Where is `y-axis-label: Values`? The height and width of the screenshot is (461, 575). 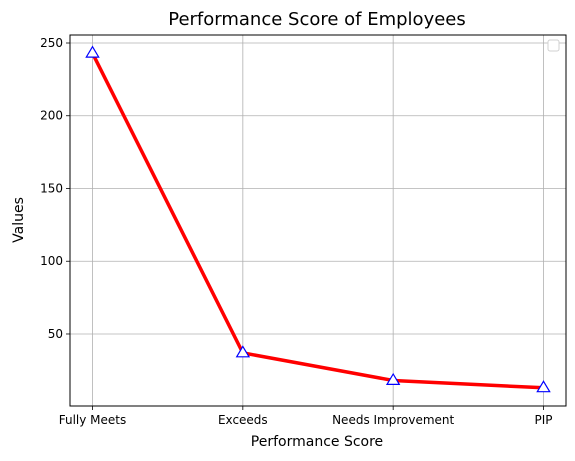 y-axis-label: Values is located at coordinates (19, 220).